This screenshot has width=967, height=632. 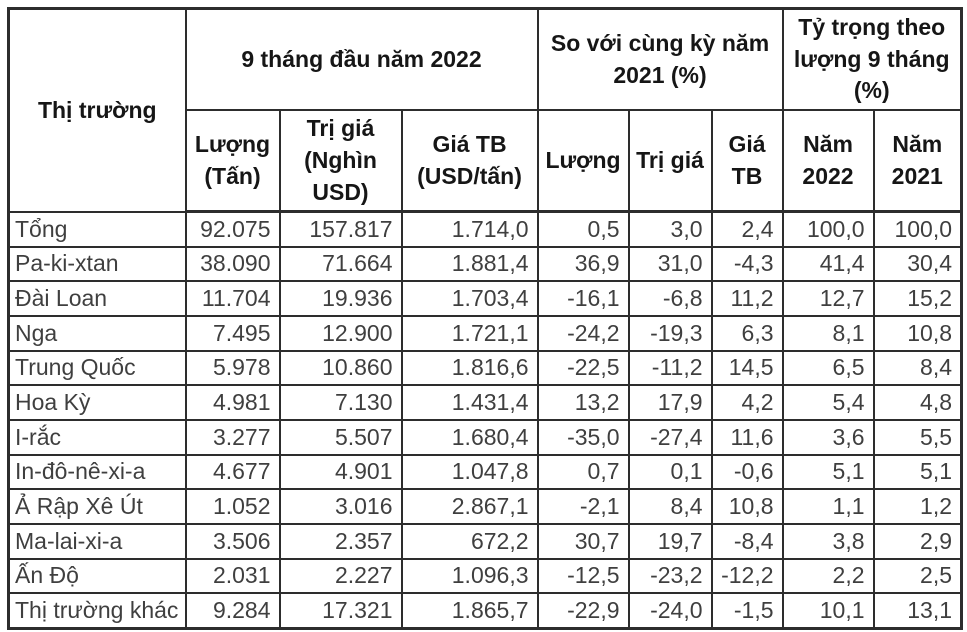 I want to click on value-cell: 3,6, so click(x=828, y=437).